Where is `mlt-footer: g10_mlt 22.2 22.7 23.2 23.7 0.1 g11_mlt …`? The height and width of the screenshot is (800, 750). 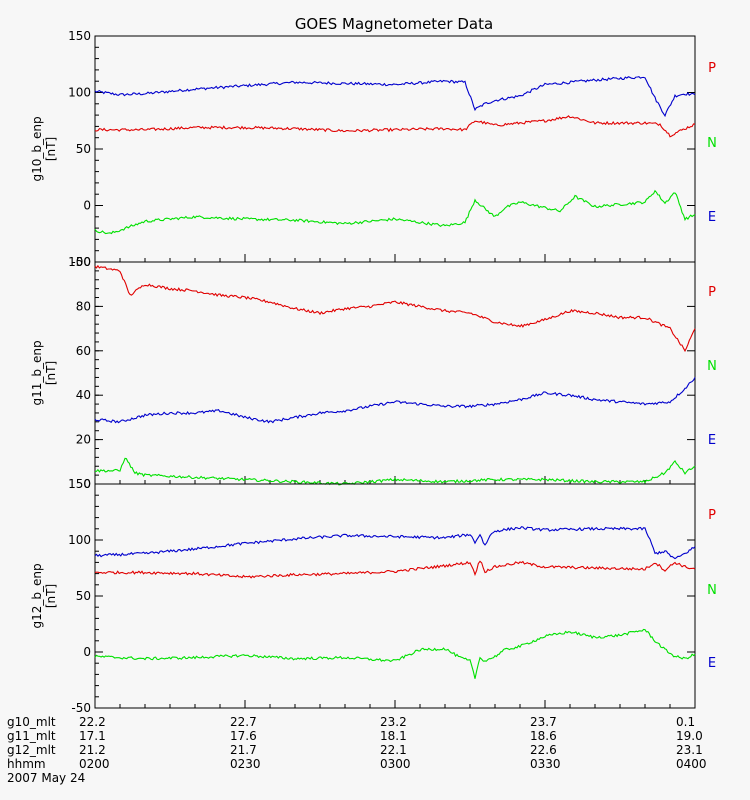
mlt-footer: g10_mlt 22.2 22.7 23.2 23.7 0.1 g11_mlt … is located at coordinates (375, 757).